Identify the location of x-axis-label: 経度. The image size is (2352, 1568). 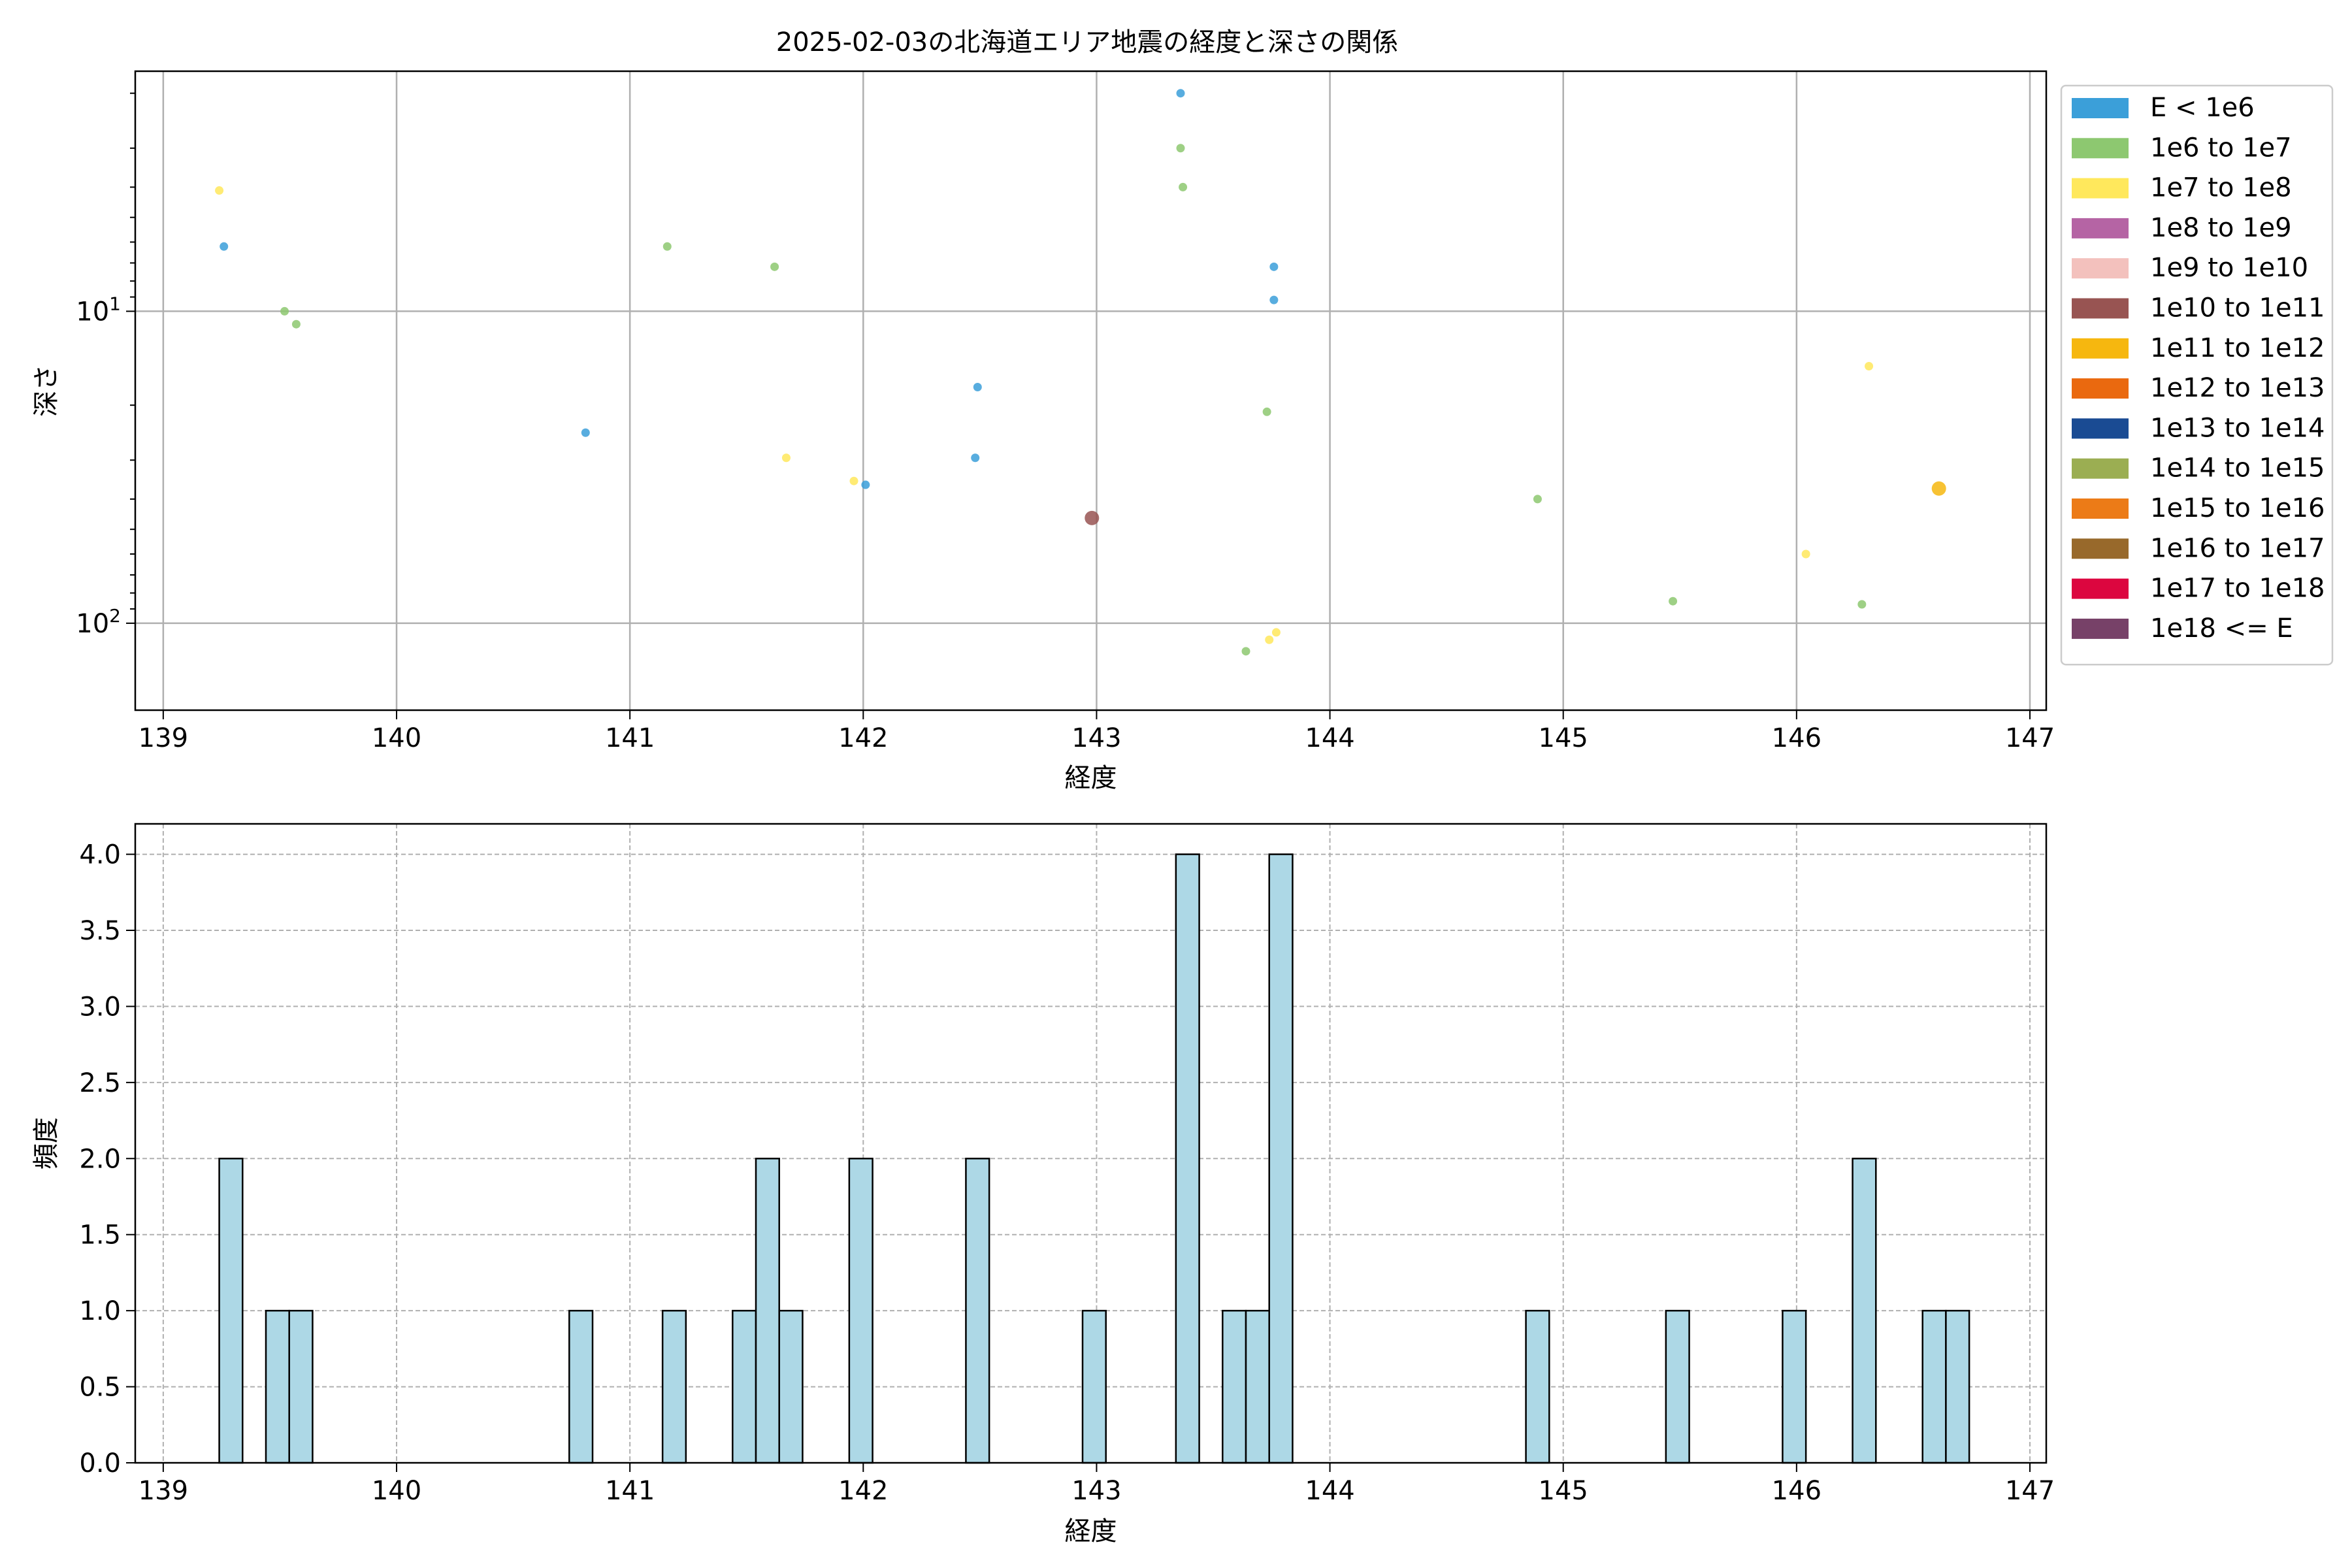
(1091, 1531).